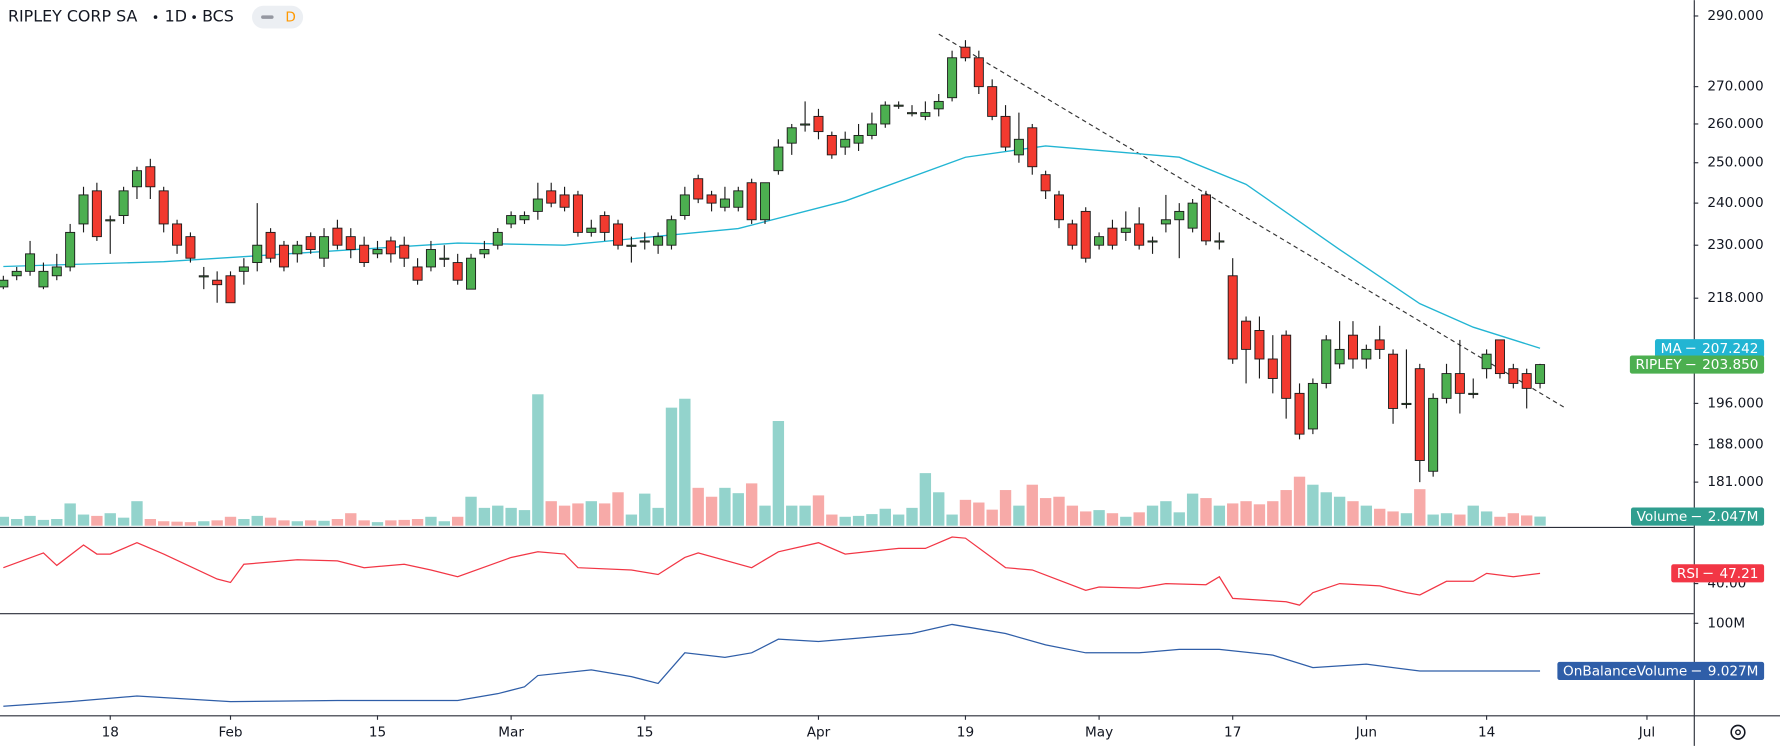 The height and width of the screenshot is (746, 1780). Describe the element at coordinates (1718, 573) in the screenshot. I see `indicator-badge: 47.21 RSI` at that location.